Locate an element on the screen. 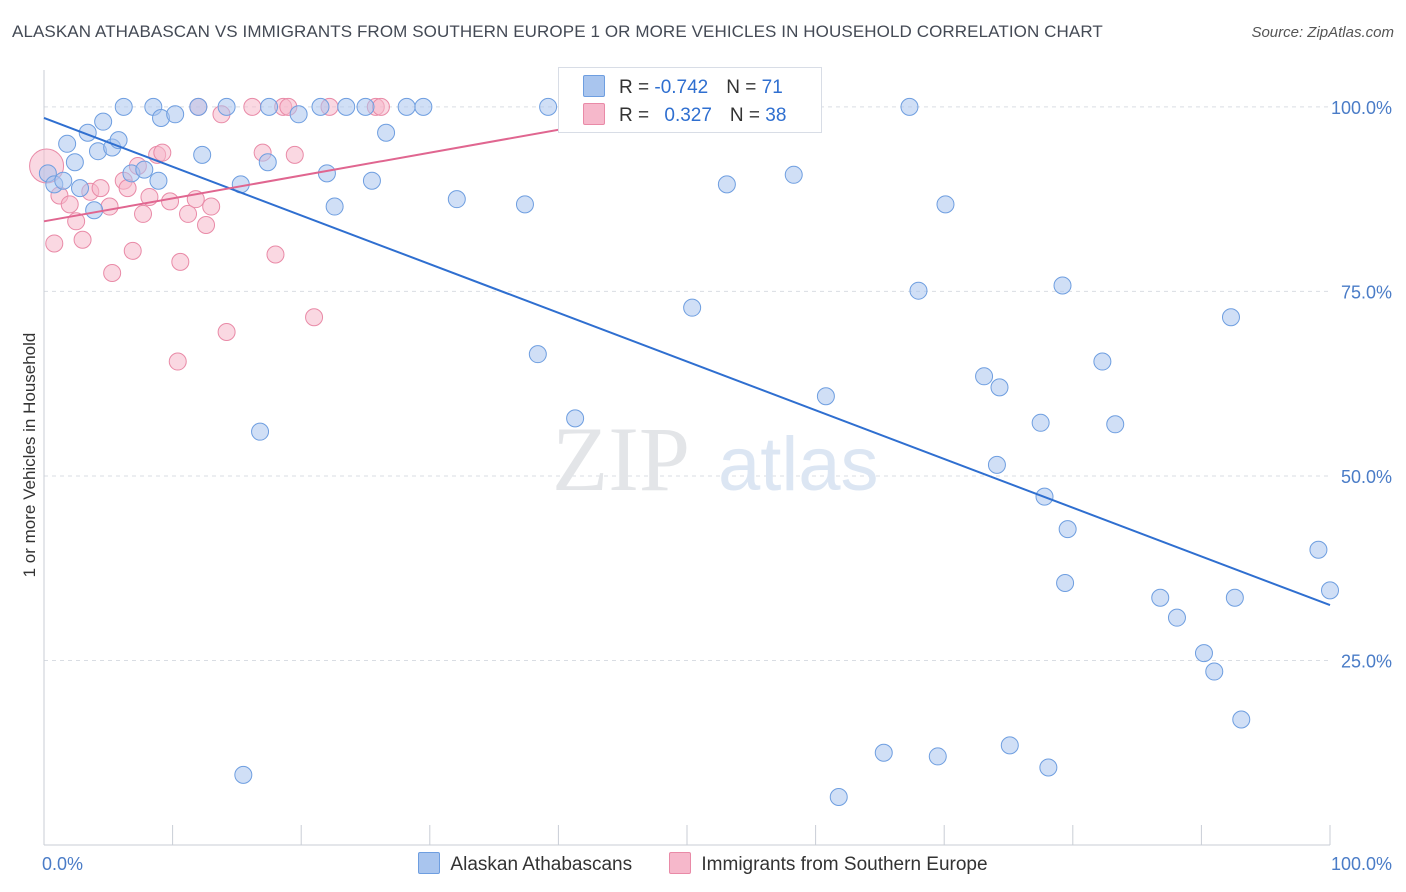 The image size is (1406, 892). y-tick-label: 25.0% is located at coordinates (1366, 661).